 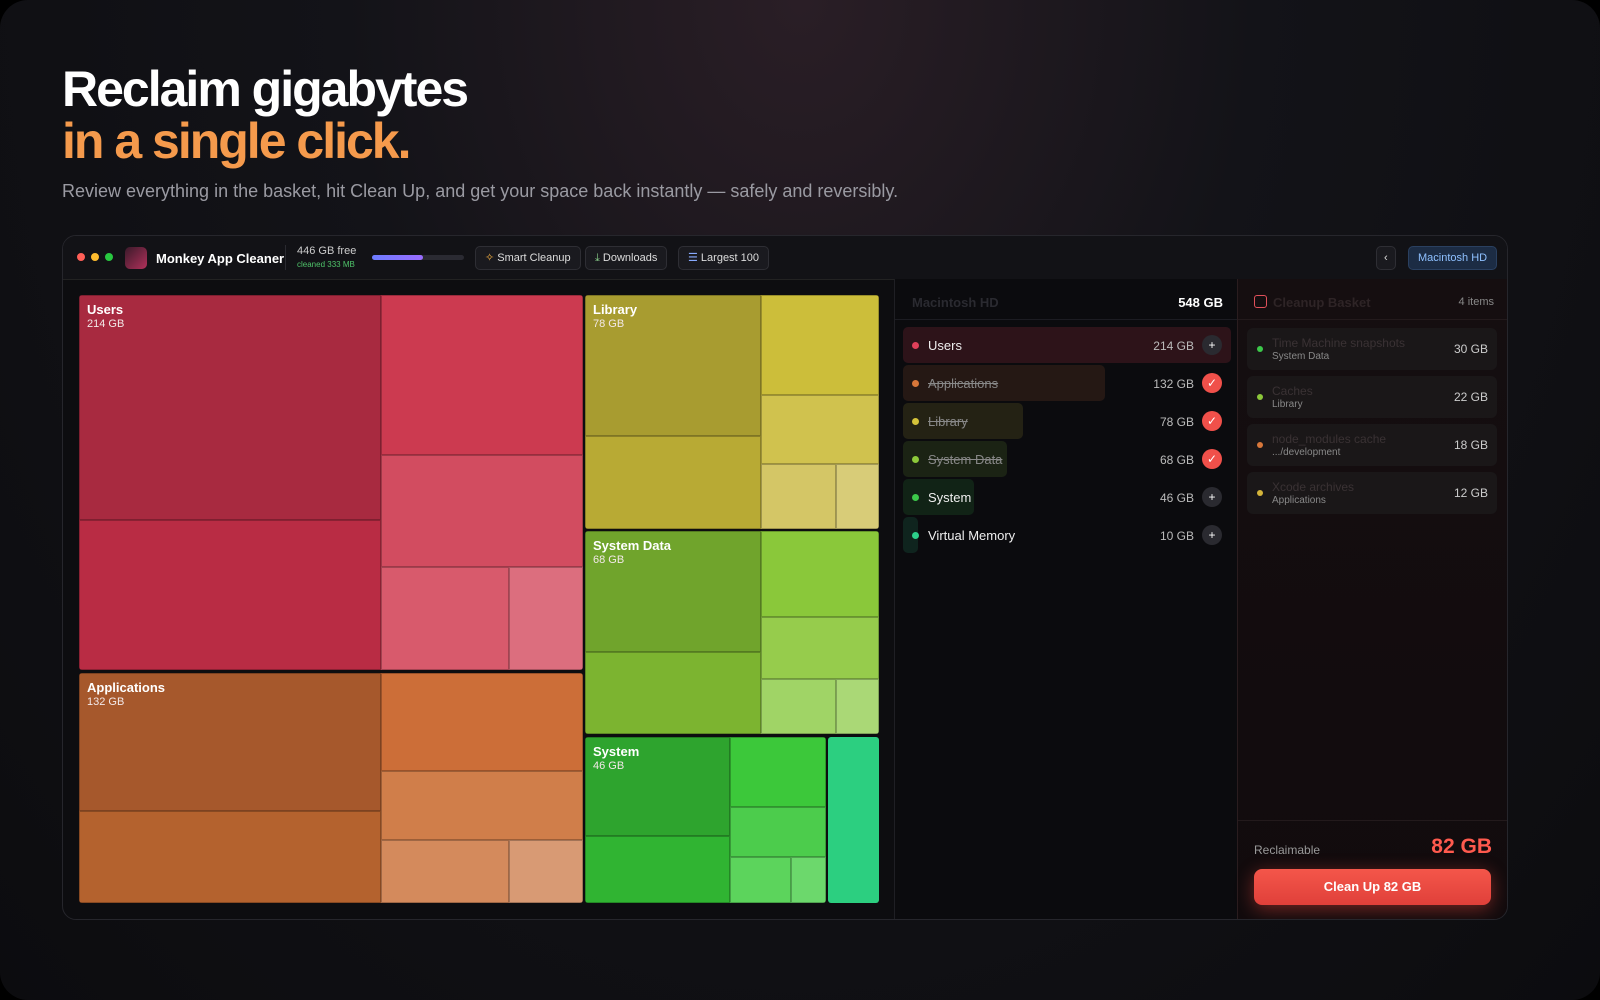 What do you see at coordinates (327, 251) in the screenshot?
I see `free-space: 446 GB free` at bounding box center [327, 251].